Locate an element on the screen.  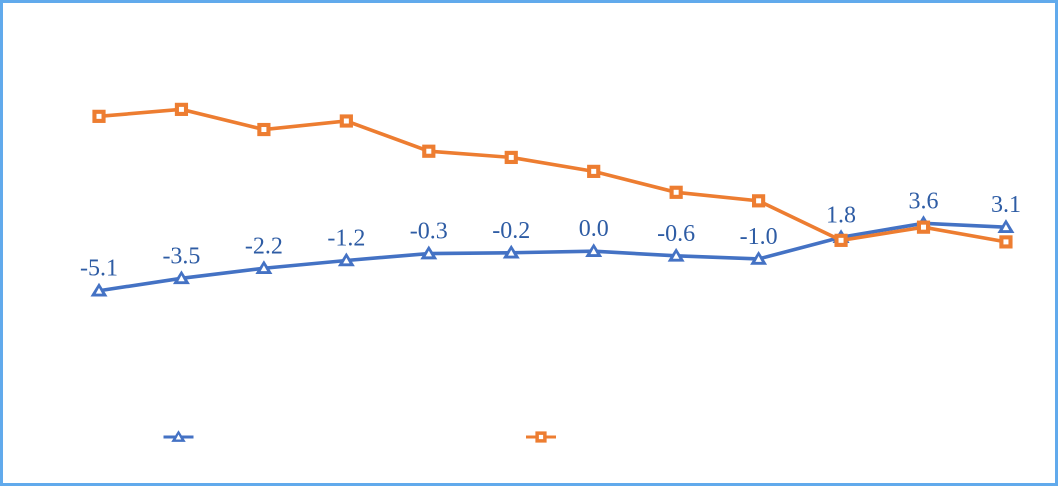
legend-item-triangle is located at coordinates (178, 436).